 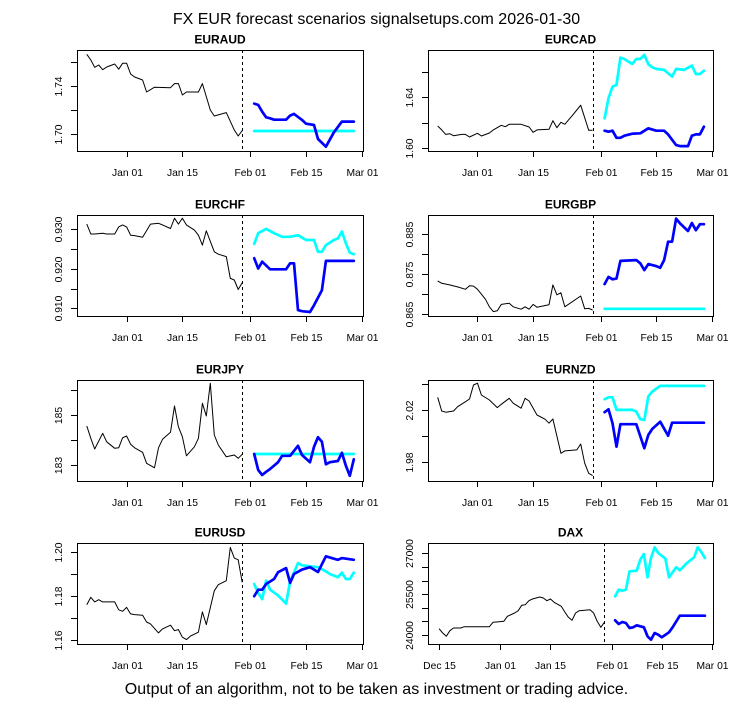 What do you see at coordinates (410, 462) in the screenshot?
I see `y-tick-label: 1.98` at bounding box center [410, 462].